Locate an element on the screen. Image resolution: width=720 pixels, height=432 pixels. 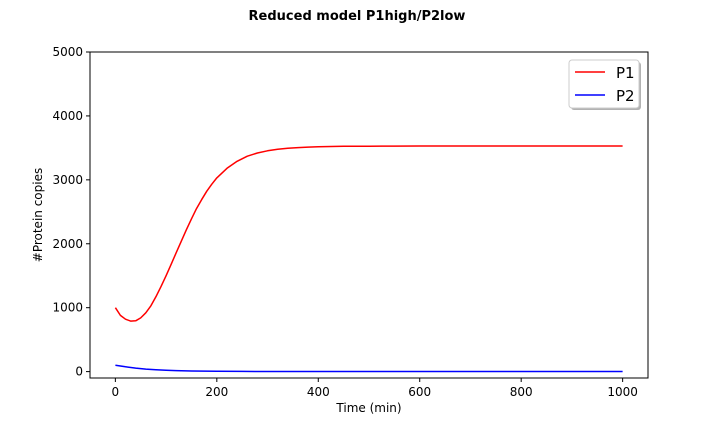
x-tick-label: 600 is located at coordinates (419, 392).